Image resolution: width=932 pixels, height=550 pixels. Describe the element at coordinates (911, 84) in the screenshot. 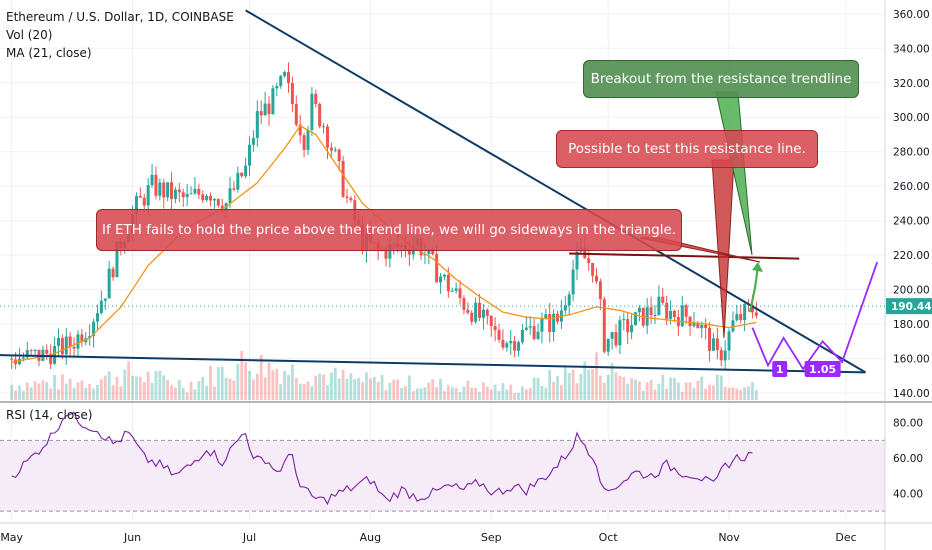

I see `price-axis-label: 320.00` at that location.